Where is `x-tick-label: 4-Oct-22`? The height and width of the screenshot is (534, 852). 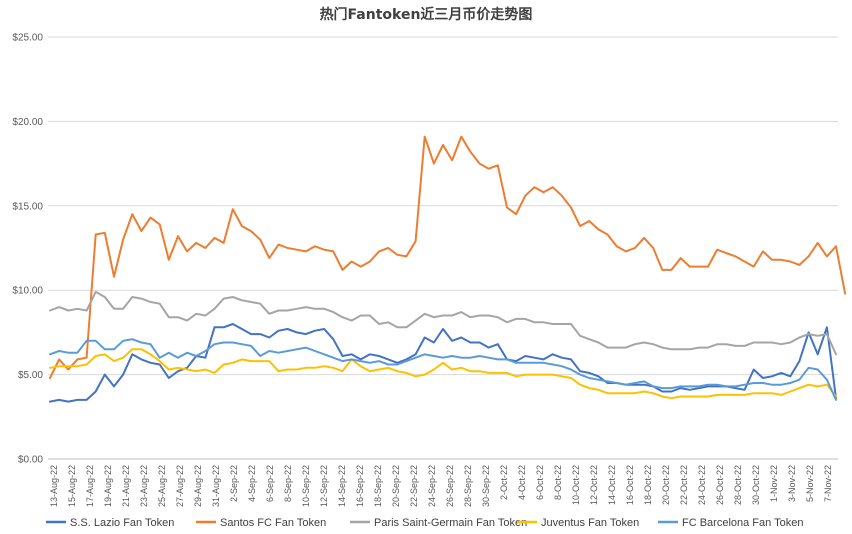
x-tick-label: 4-Oct-22 is located at coordinates (522, 482).